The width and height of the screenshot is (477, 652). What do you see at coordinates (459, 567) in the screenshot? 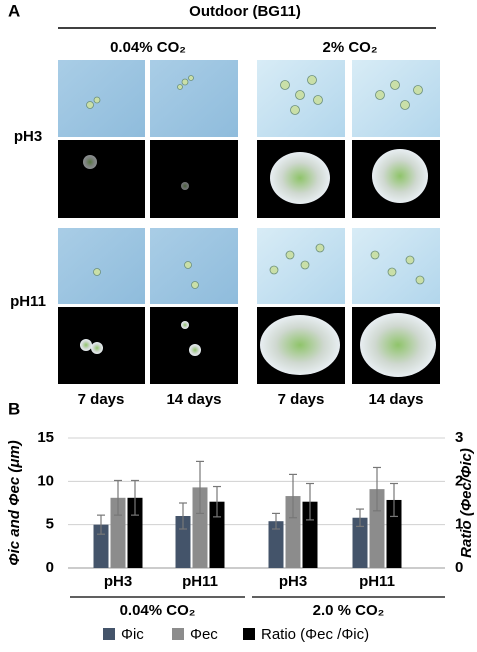
I see `y2-tick-label: 0` at bounding box center [459, 567].